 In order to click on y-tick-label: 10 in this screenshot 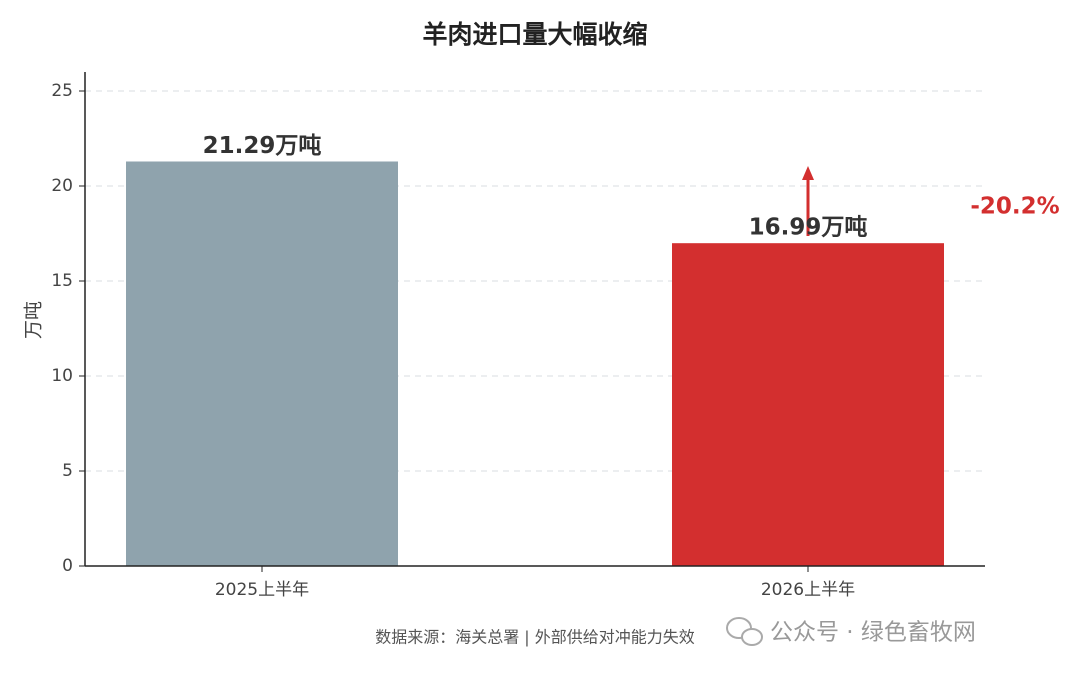, I will do `click(62, 376)`.